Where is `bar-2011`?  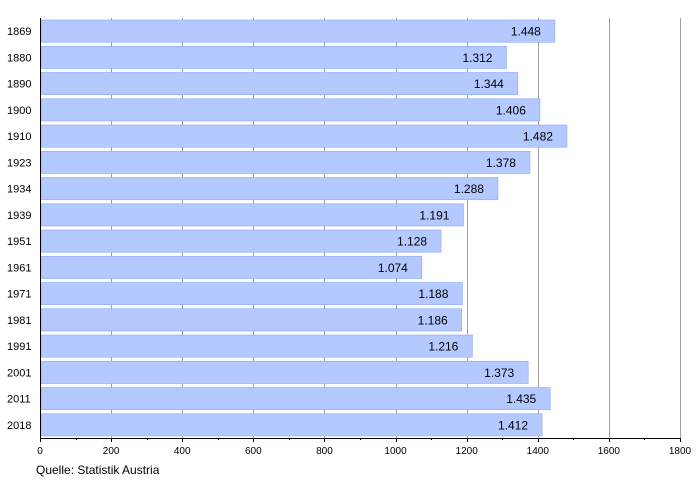
bar-2011 is located at coordinates (295, 399).